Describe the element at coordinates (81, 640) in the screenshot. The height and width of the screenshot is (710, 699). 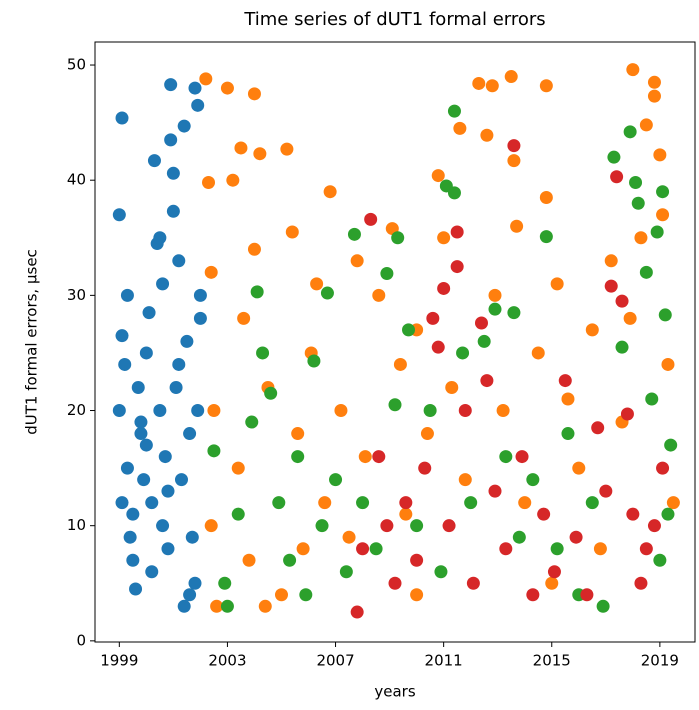
I see `y-tick-label: 0` at that location.